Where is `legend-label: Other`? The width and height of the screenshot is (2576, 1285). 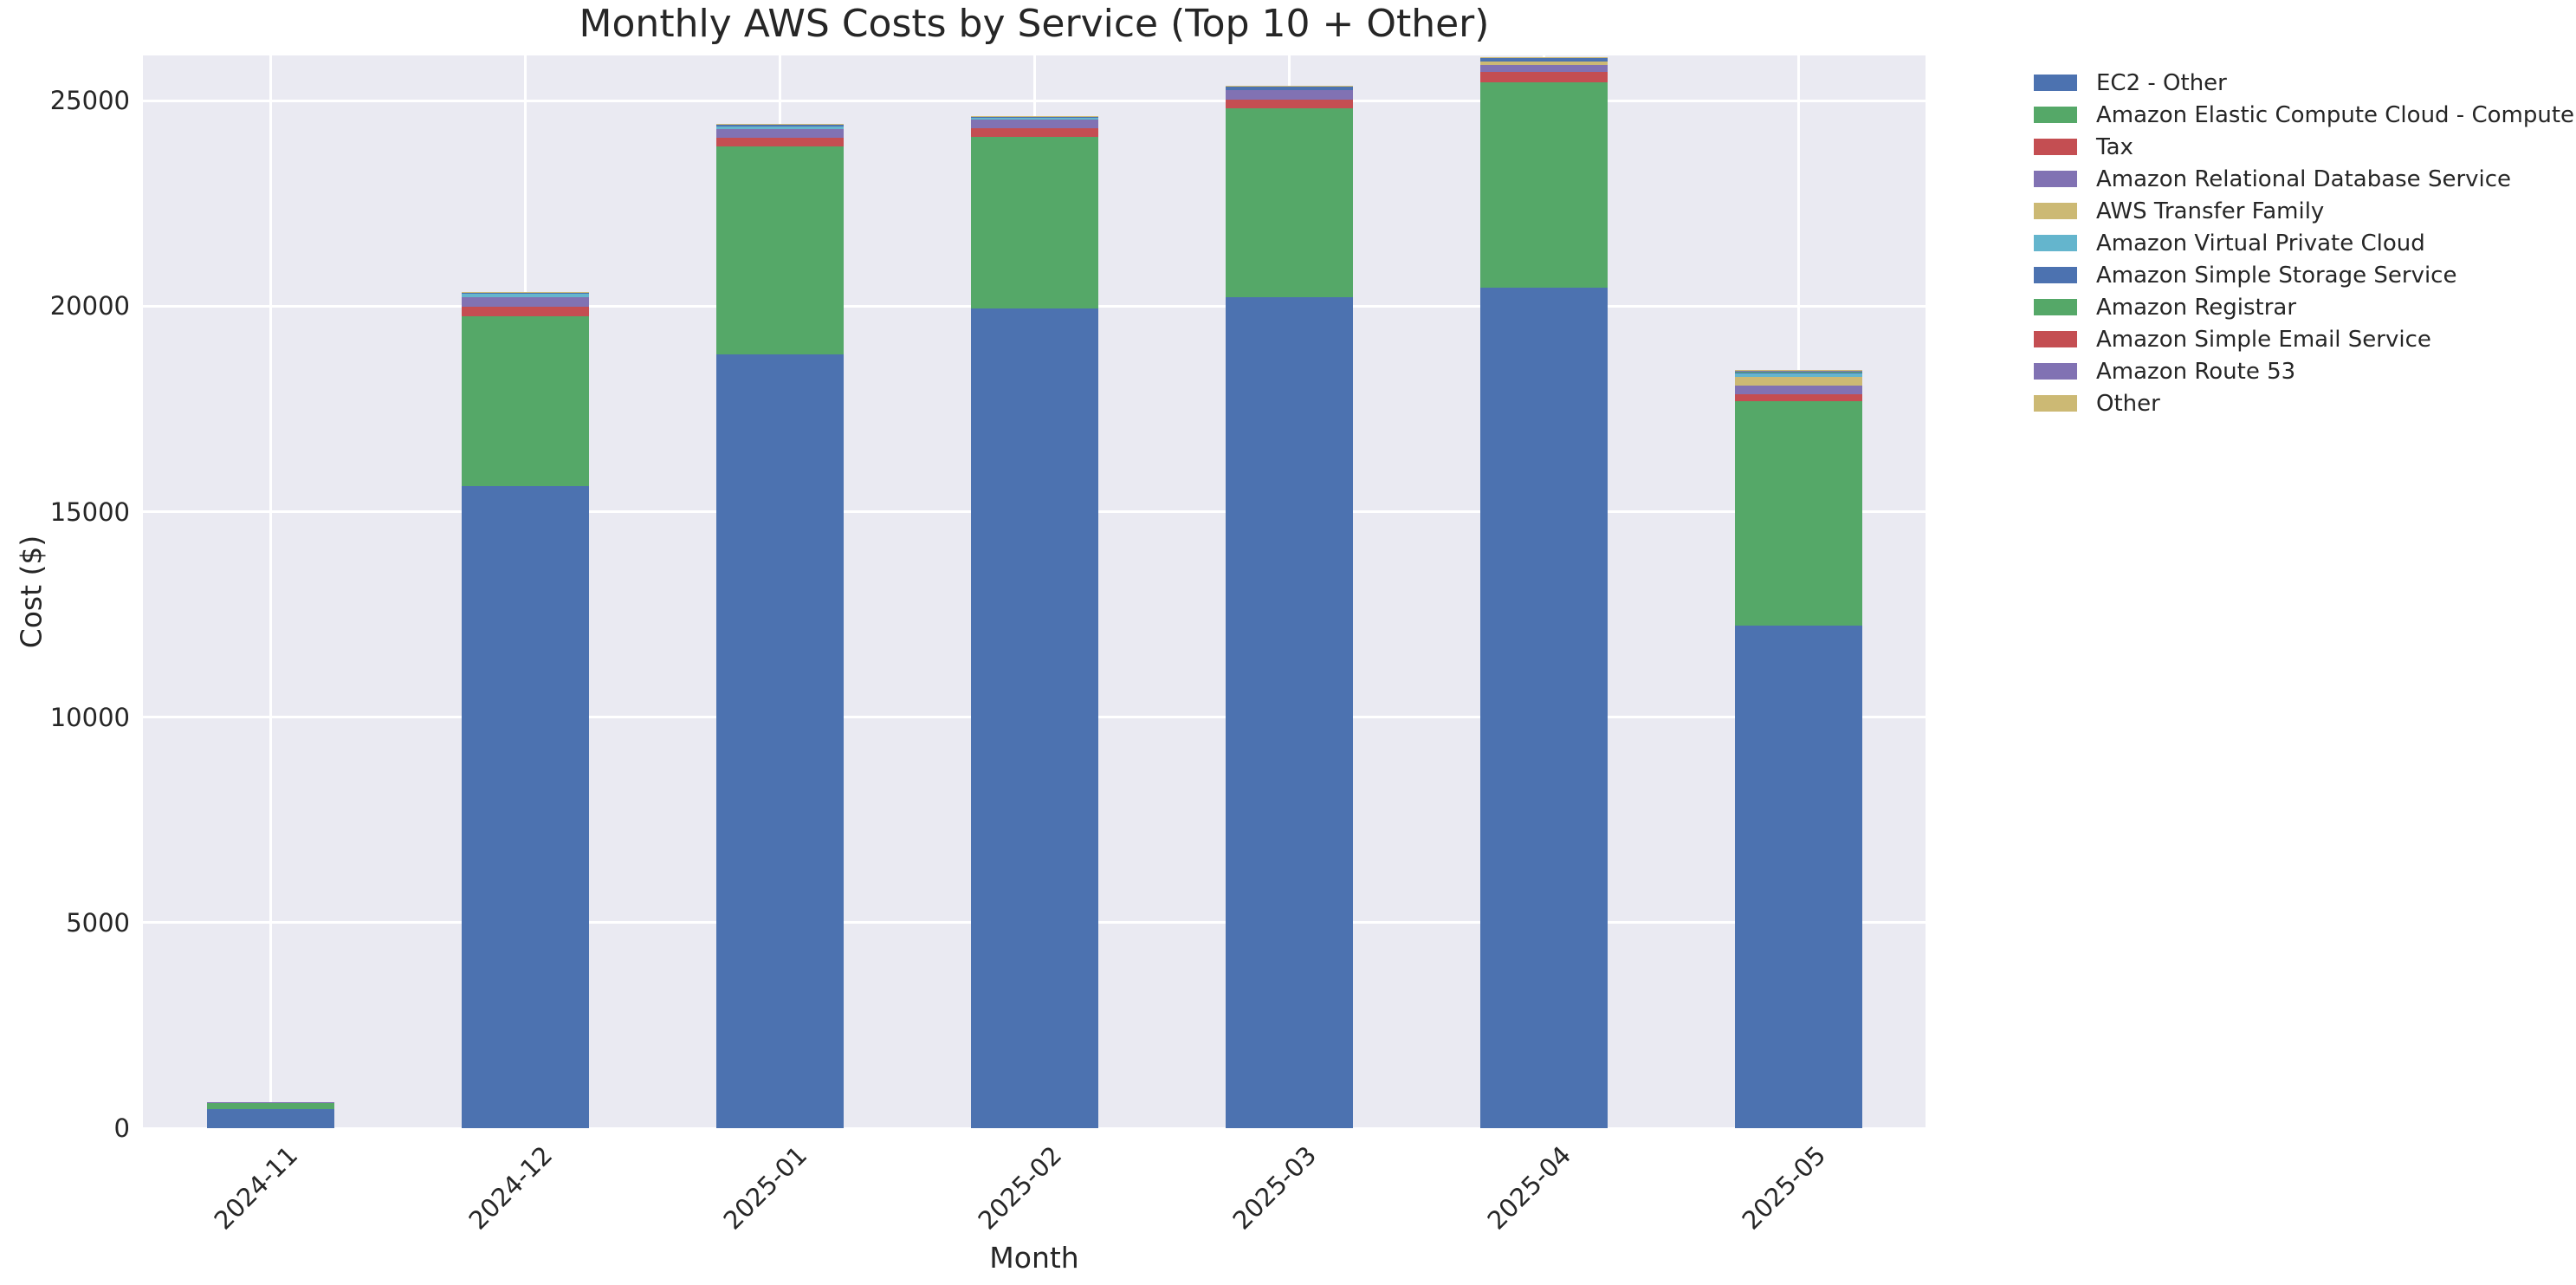 legend-label: Other is located at coordinates (2128, 403).